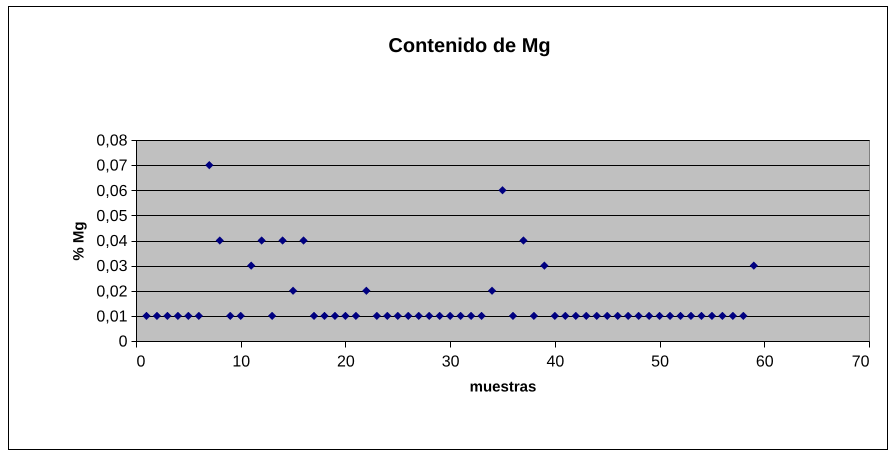 The height and width of the screenshot is (451, 895). What do you see at coordinates (123, 342) in the screenshot?
I see `y-tick-label: 0` at bounding box center [123, 342].